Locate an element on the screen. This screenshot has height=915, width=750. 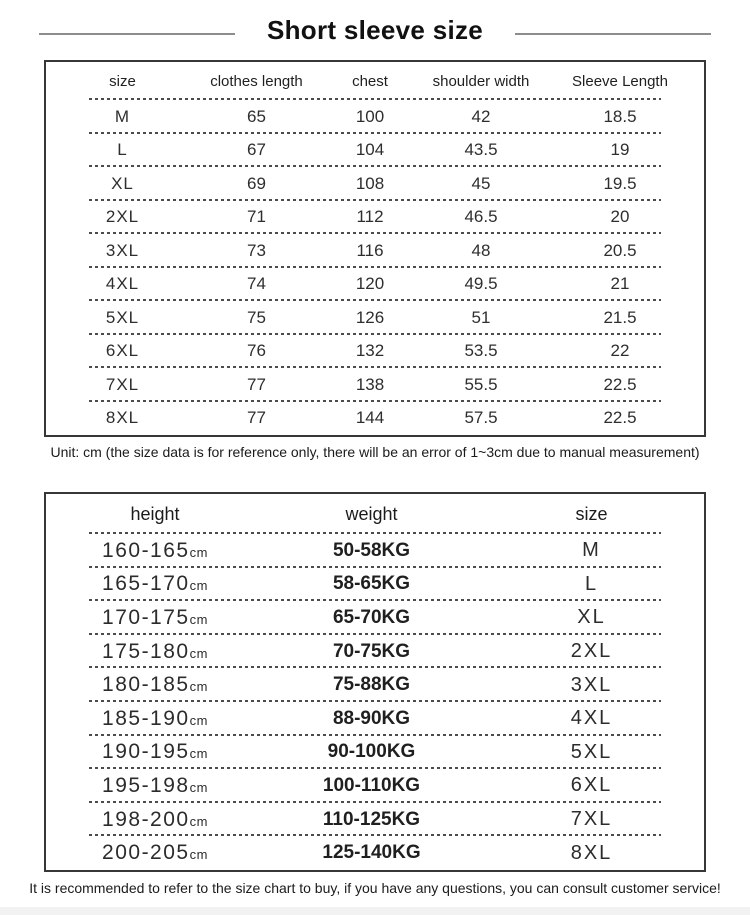
title-decor-line-right is located at coordinates (613, 34).